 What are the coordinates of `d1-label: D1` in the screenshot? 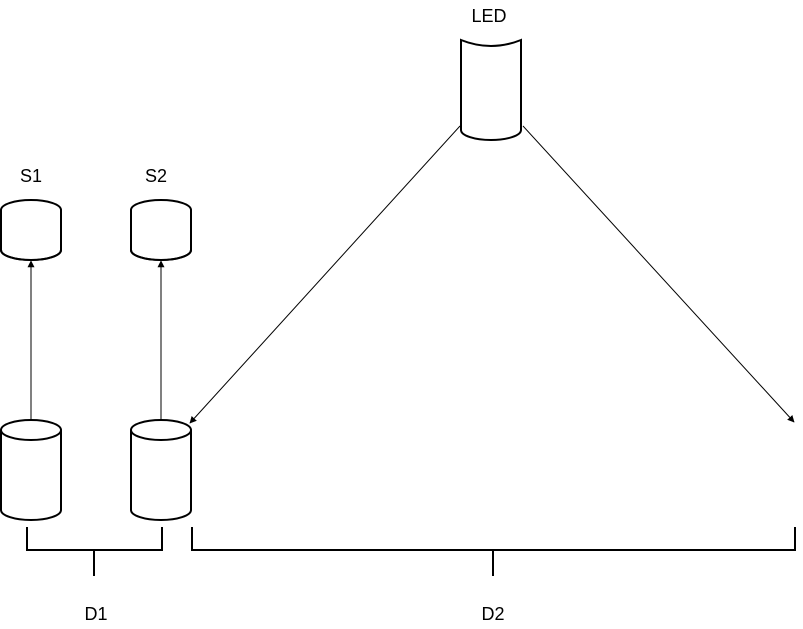 It's located at (95, 614).